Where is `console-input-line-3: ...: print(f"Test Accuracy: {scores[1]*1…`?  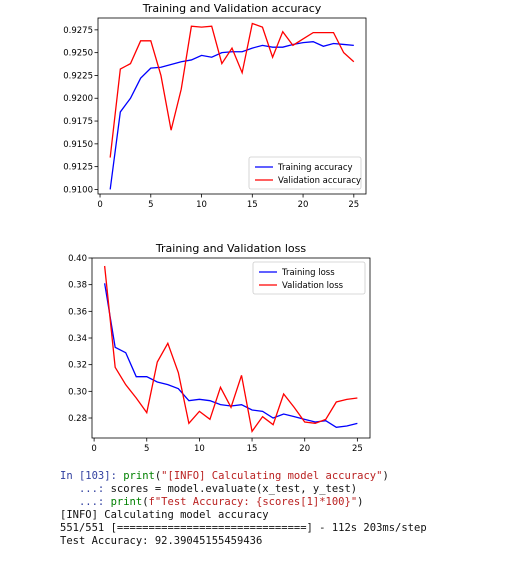
console-input-line-3: ...: print(f"Test Accuracy: {scores[1]*1… is located at coordinates (212, 502).